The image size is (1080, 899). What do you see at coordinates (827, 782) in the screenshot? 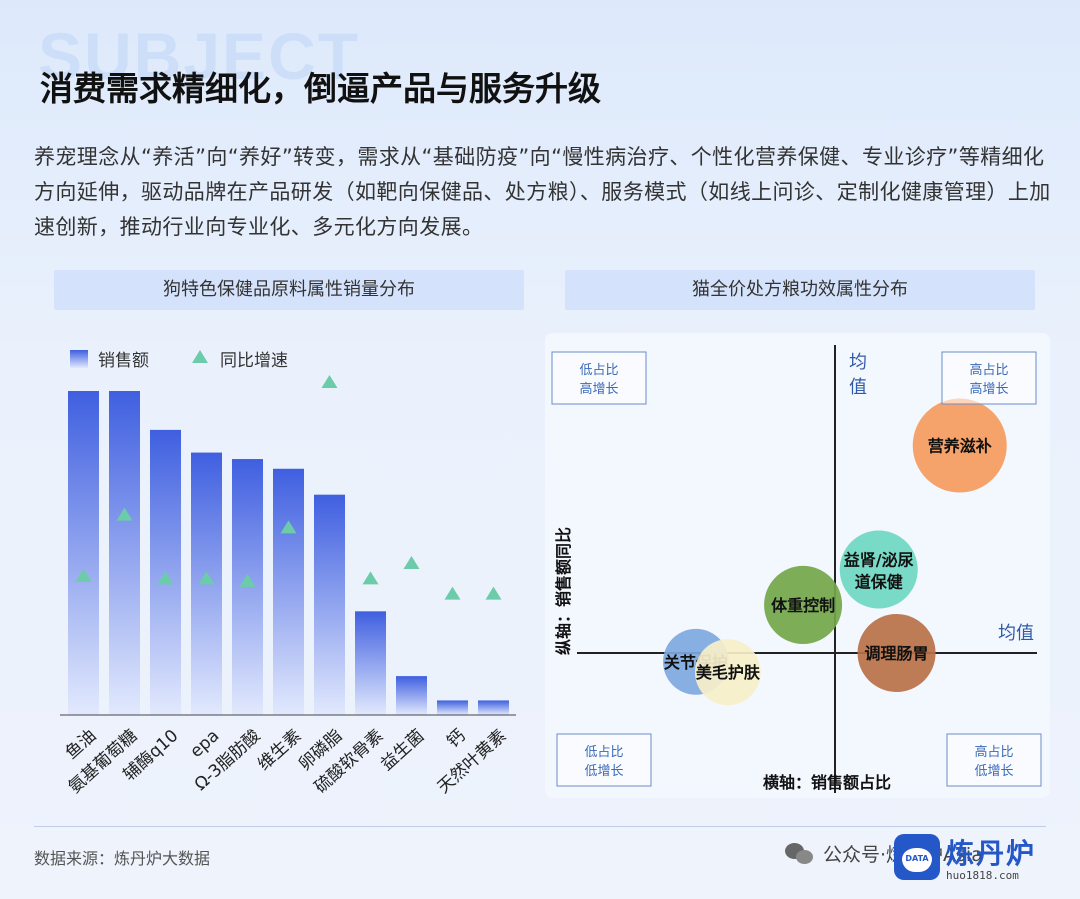
I see `x-axis-title: 横轴：销售额占比` at bounding box center [827, 782].